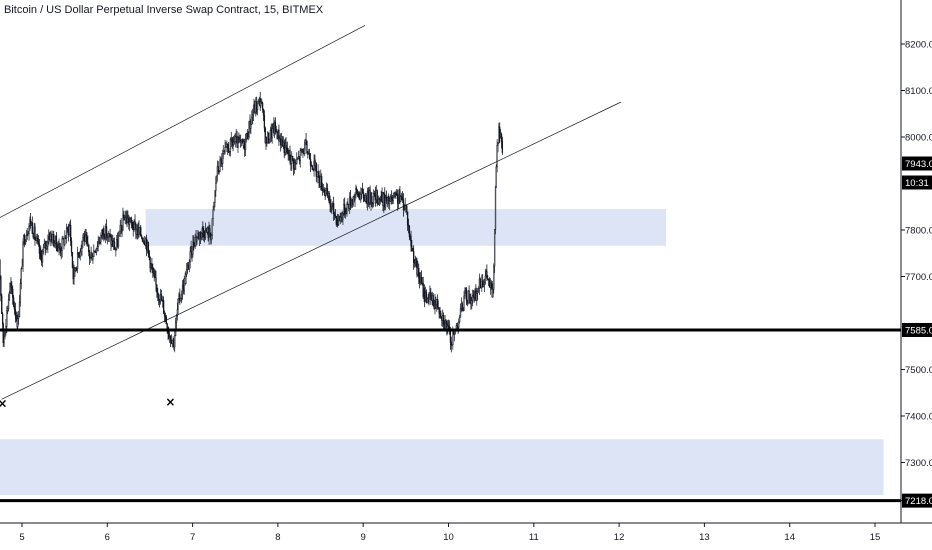 This screenshot has height=550, width=932. I want to click on level-label-1: 7218.0, so click(918, 501).